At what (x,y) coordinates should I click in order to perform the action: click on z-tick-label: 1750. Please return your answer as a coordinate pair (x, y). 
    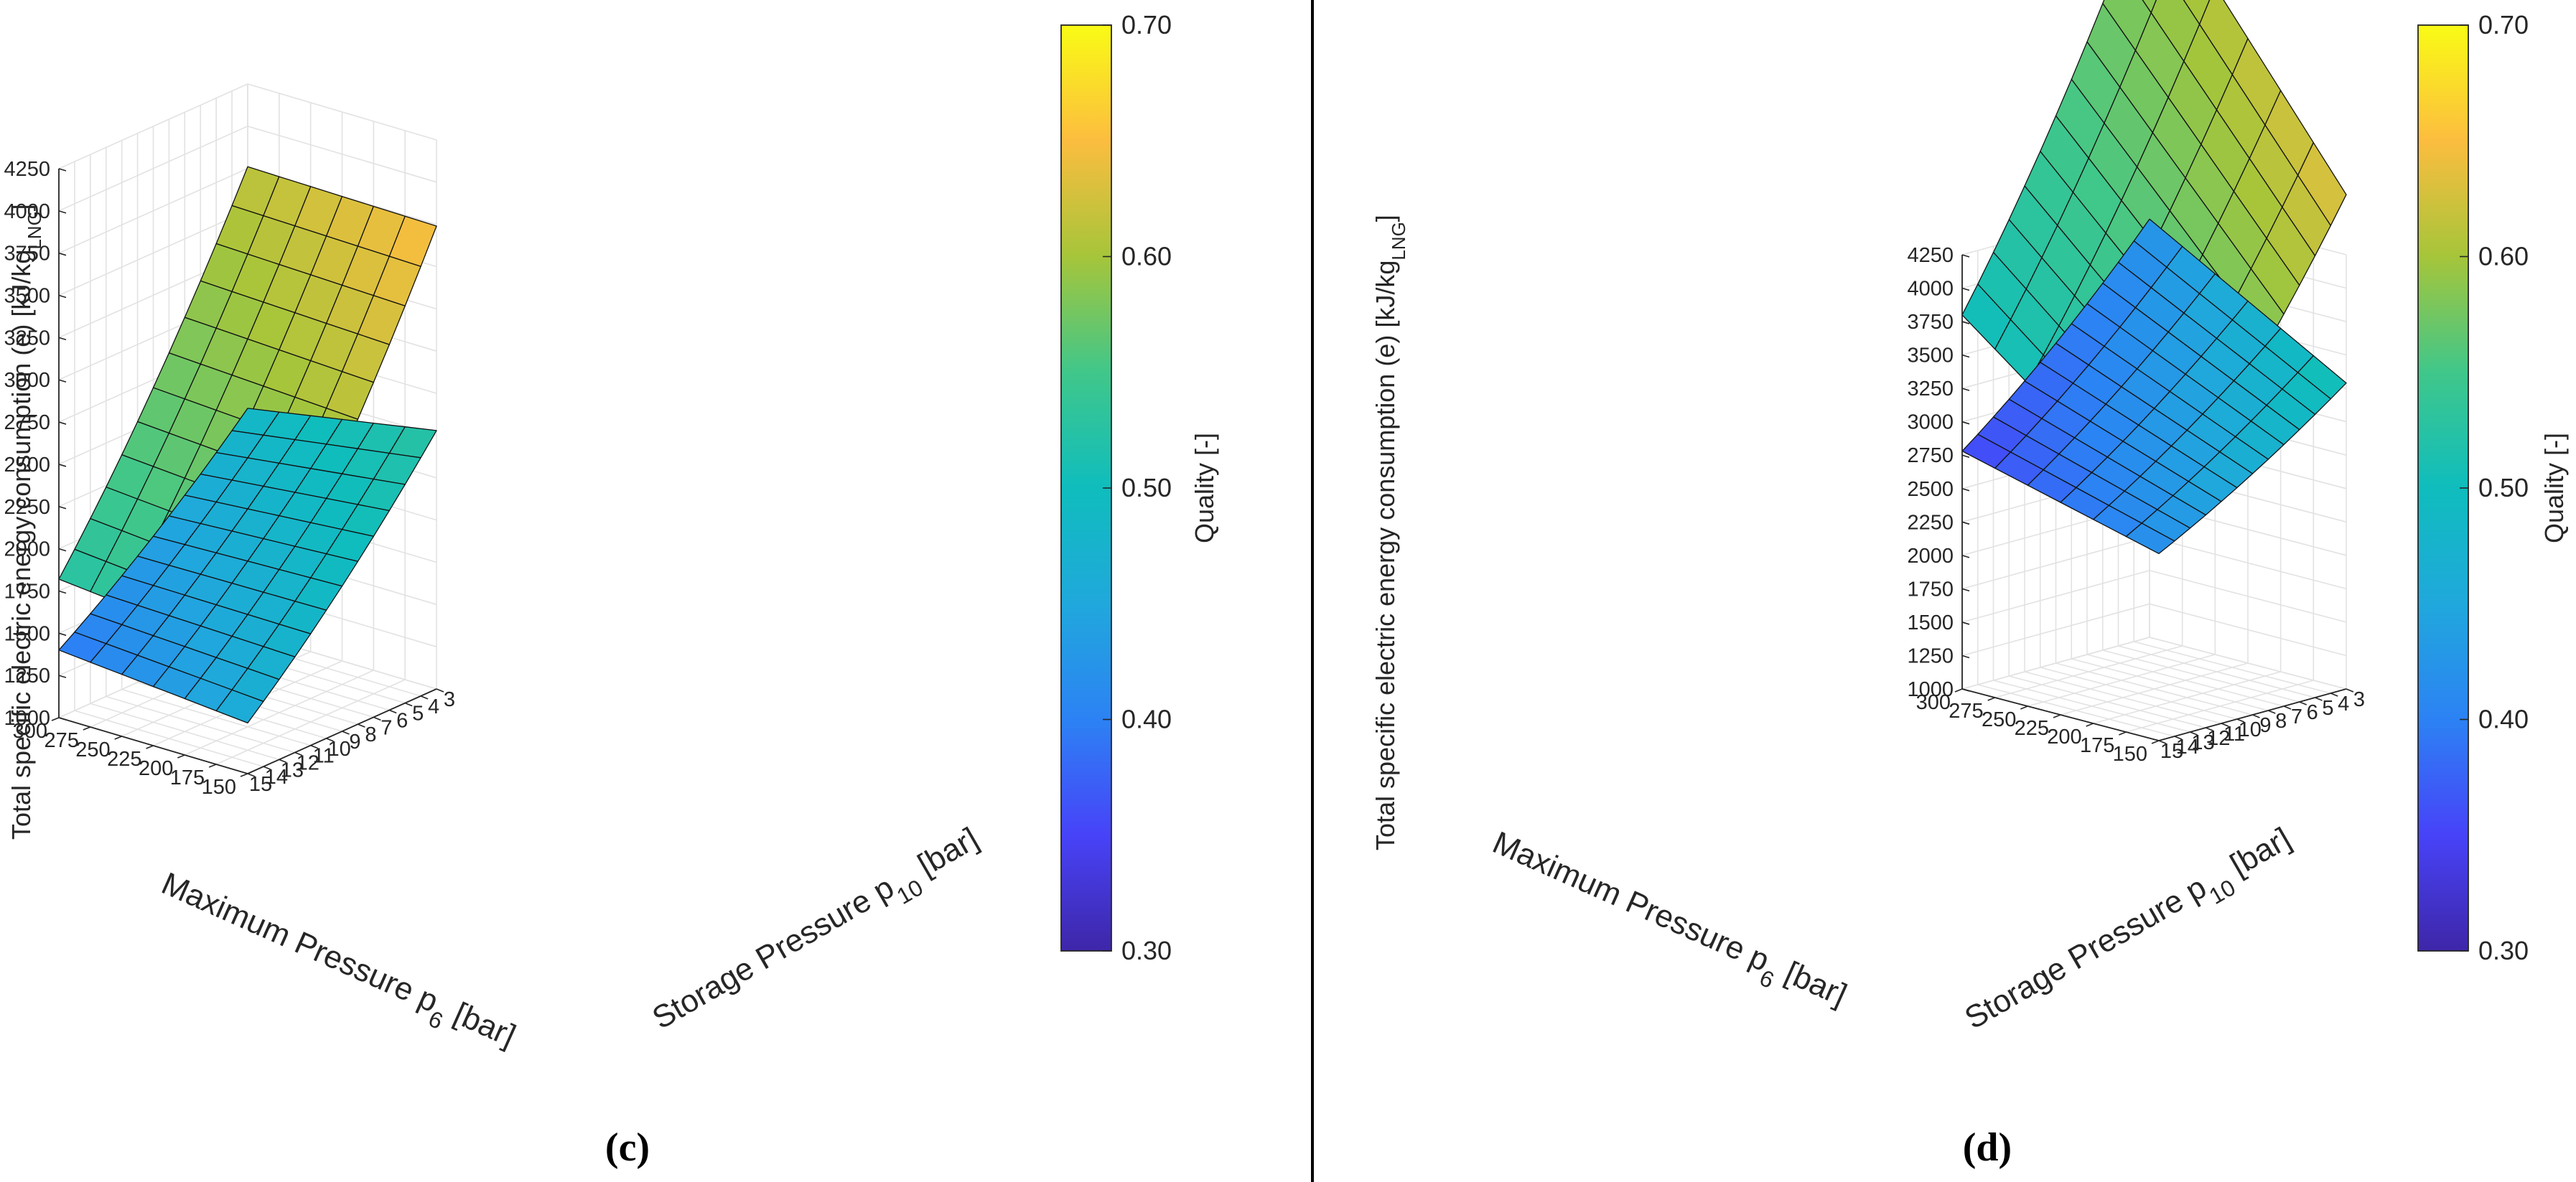
    Looking at the image, I should click on (27, 591).